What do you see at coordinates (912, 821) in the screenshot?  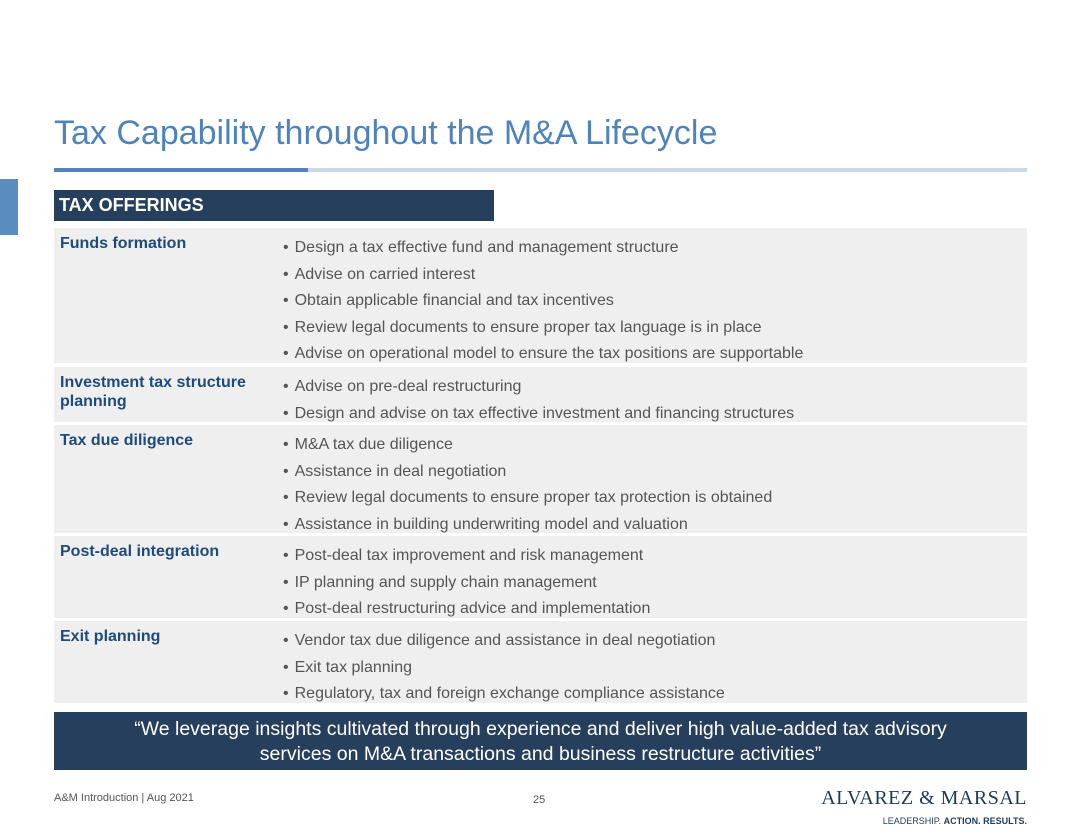 I see `tagline-leadership: LEADERSHIP.` at bounding box center [912, 821].